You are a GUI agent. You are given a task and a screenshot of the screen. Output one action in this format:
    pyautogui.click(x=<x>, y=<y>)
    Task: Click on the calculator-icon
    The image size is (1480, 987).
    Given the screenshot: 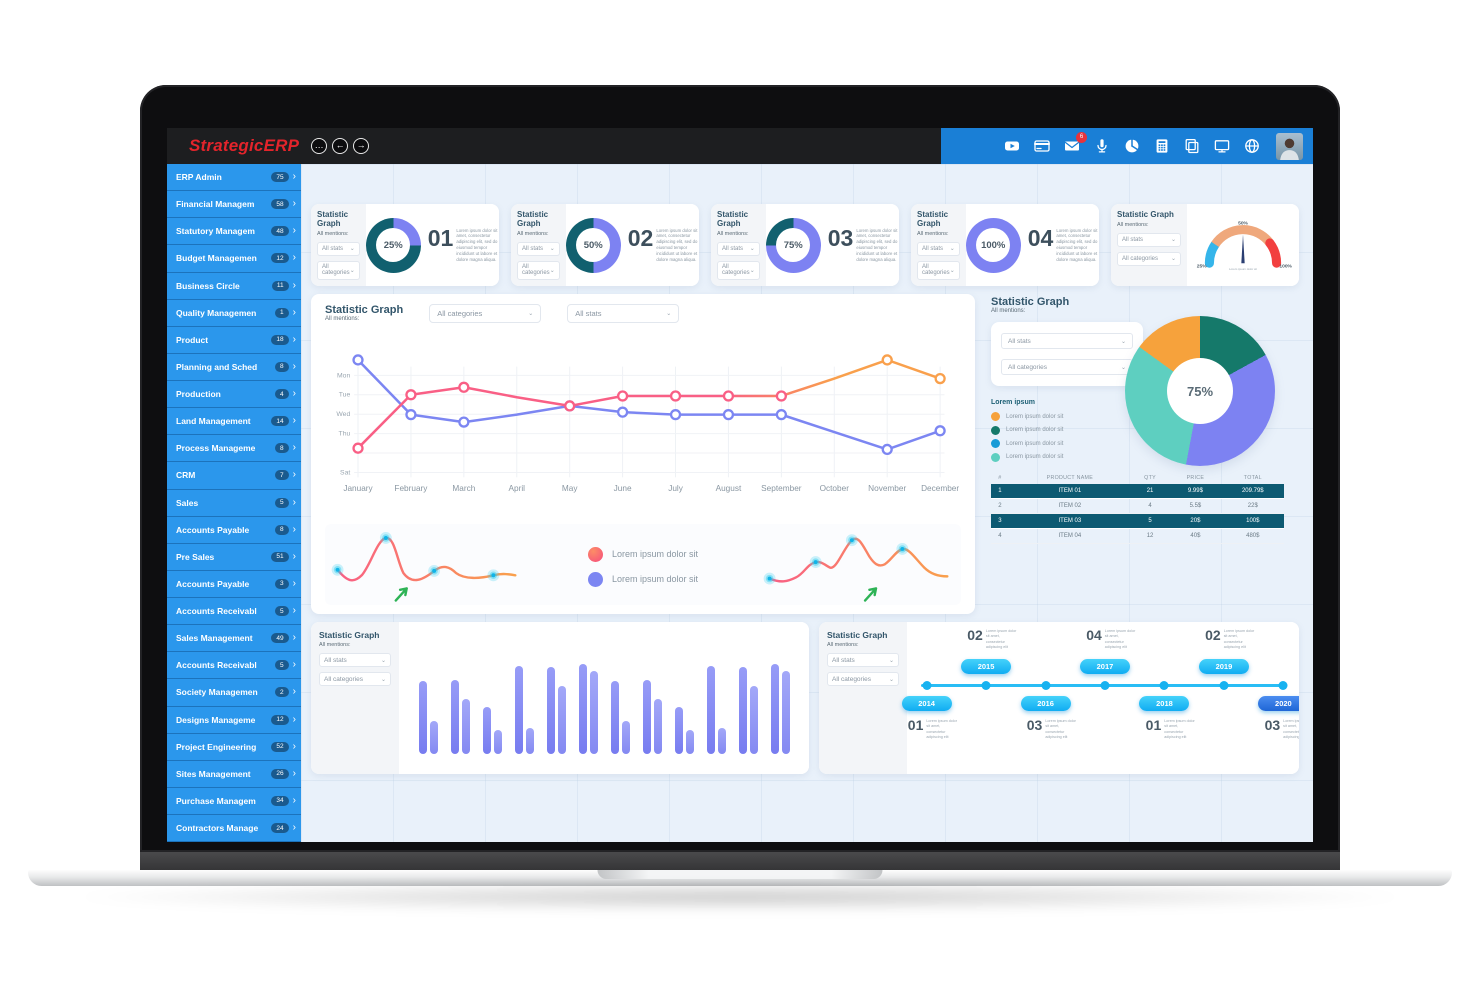 What is the action you would take?
    pyautogui.click(x=1161, y=146)
    